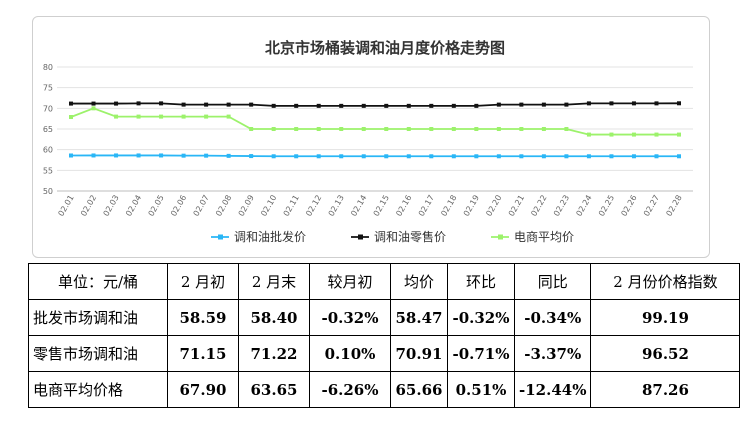 The image size is (746, 427). I want to click on header-avg: 均价, so click(419, 281).